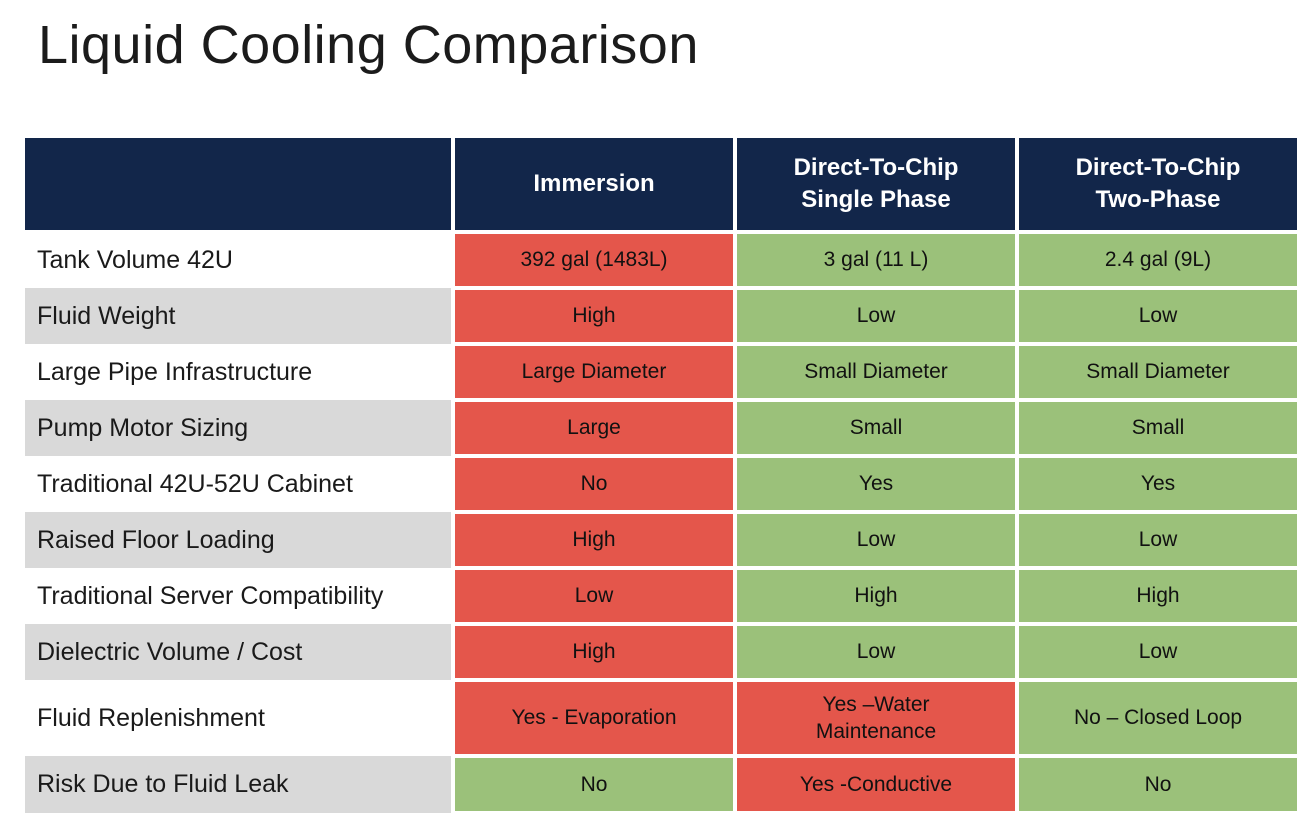  Describe the element at coordinates (594, 260) in the screenshot. I see `value-cell: 392 gal (1483L)` at that location.